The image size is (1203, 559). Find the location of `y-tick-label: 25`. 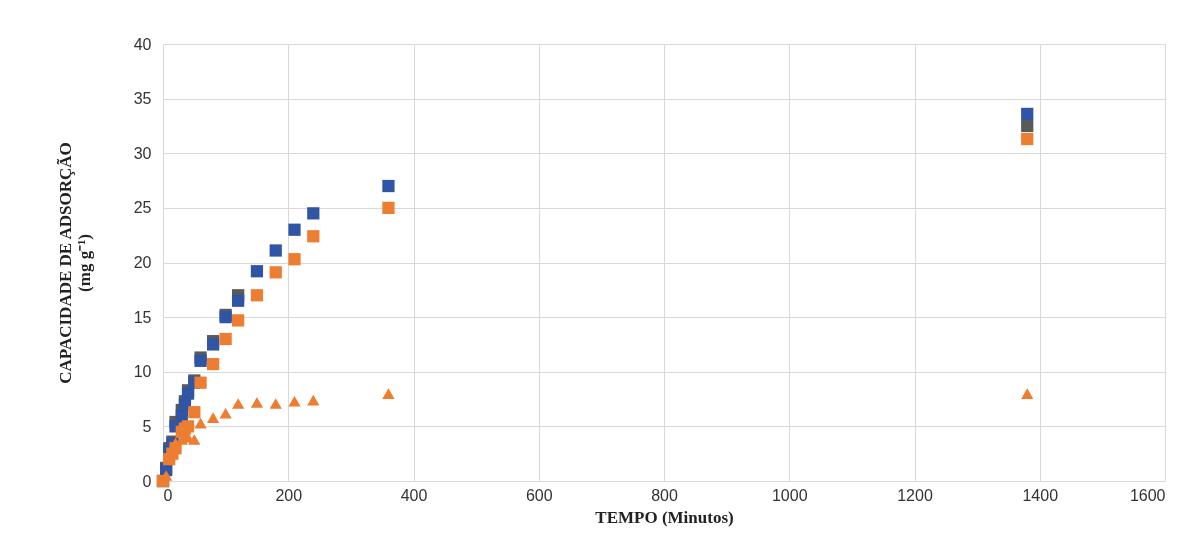

y-tick-label: 25 is located at coordinates (142, 208).